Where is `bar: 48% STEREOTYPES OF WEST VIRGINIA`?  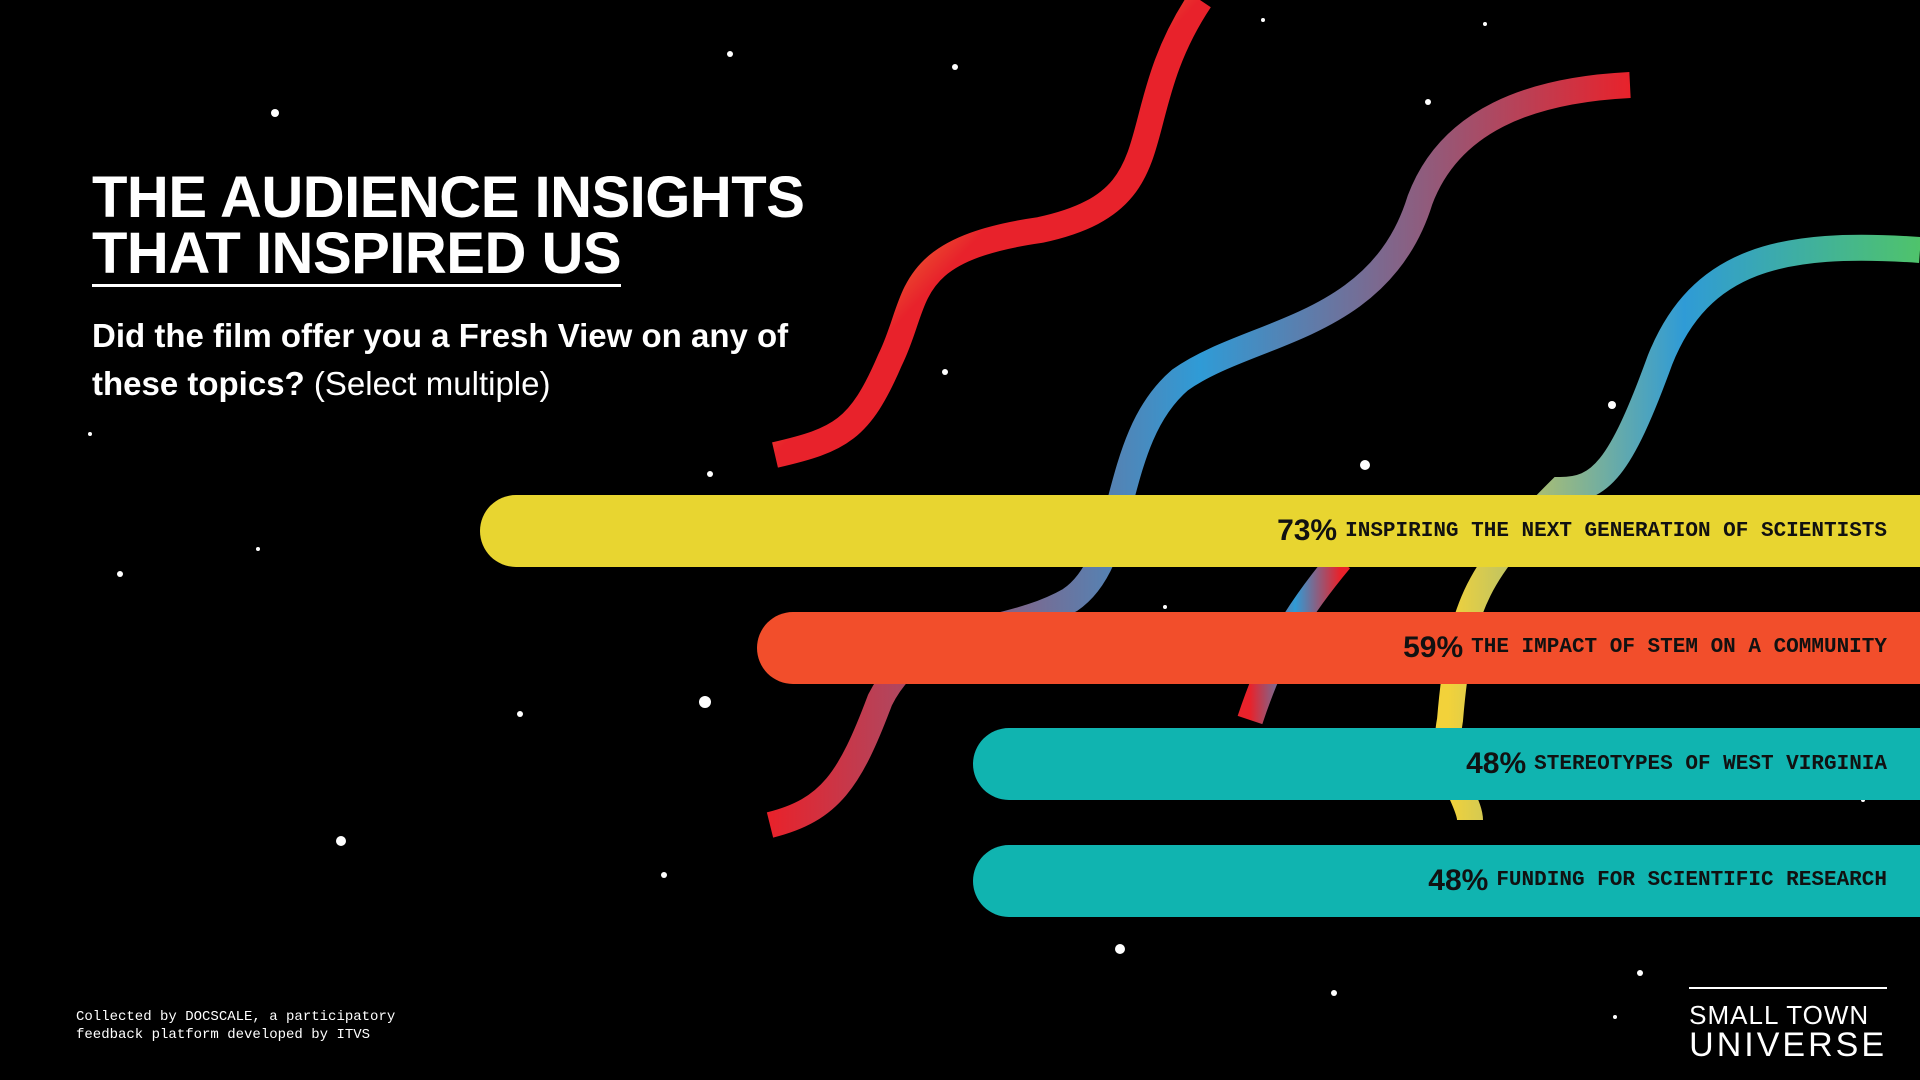
bar: 48% STEREOTYPES OF WEST VIRGINIA is located at coordinates (1446, 764).